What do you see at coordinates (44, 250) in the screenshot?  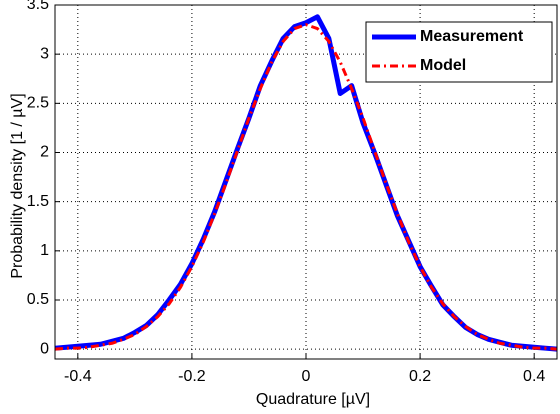 I see `y-tick-label: 1` at bounding box center [44, 250].